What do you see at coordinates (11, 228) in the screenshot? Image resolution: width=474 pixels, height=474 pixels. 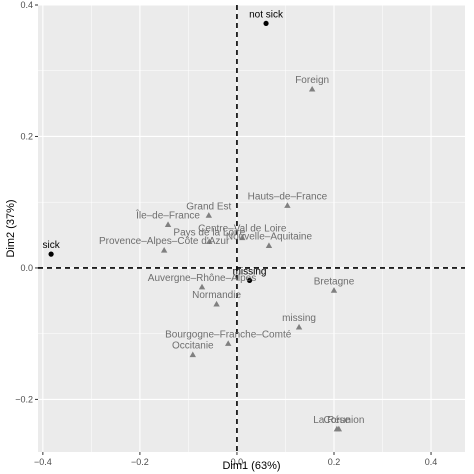 I see `y-axis-title: Dim2 (37%)` at bounding box center [11, 228].